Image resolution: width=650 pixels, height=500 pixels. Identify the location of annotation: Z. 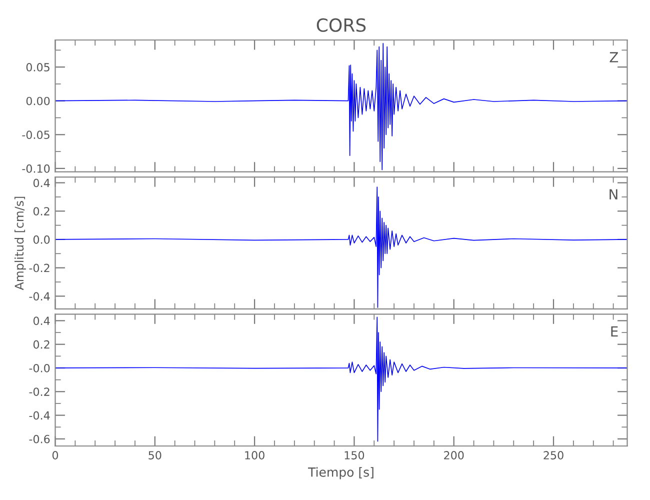
(614, 57).